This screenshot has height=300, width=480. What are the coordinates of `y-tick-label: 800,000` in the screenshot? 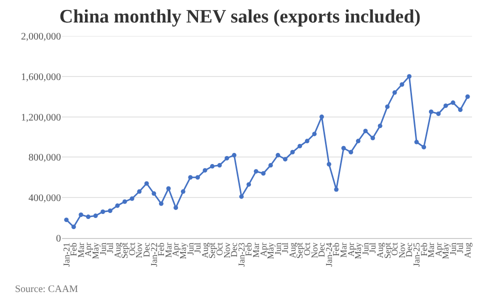 It's located at (44, 158).